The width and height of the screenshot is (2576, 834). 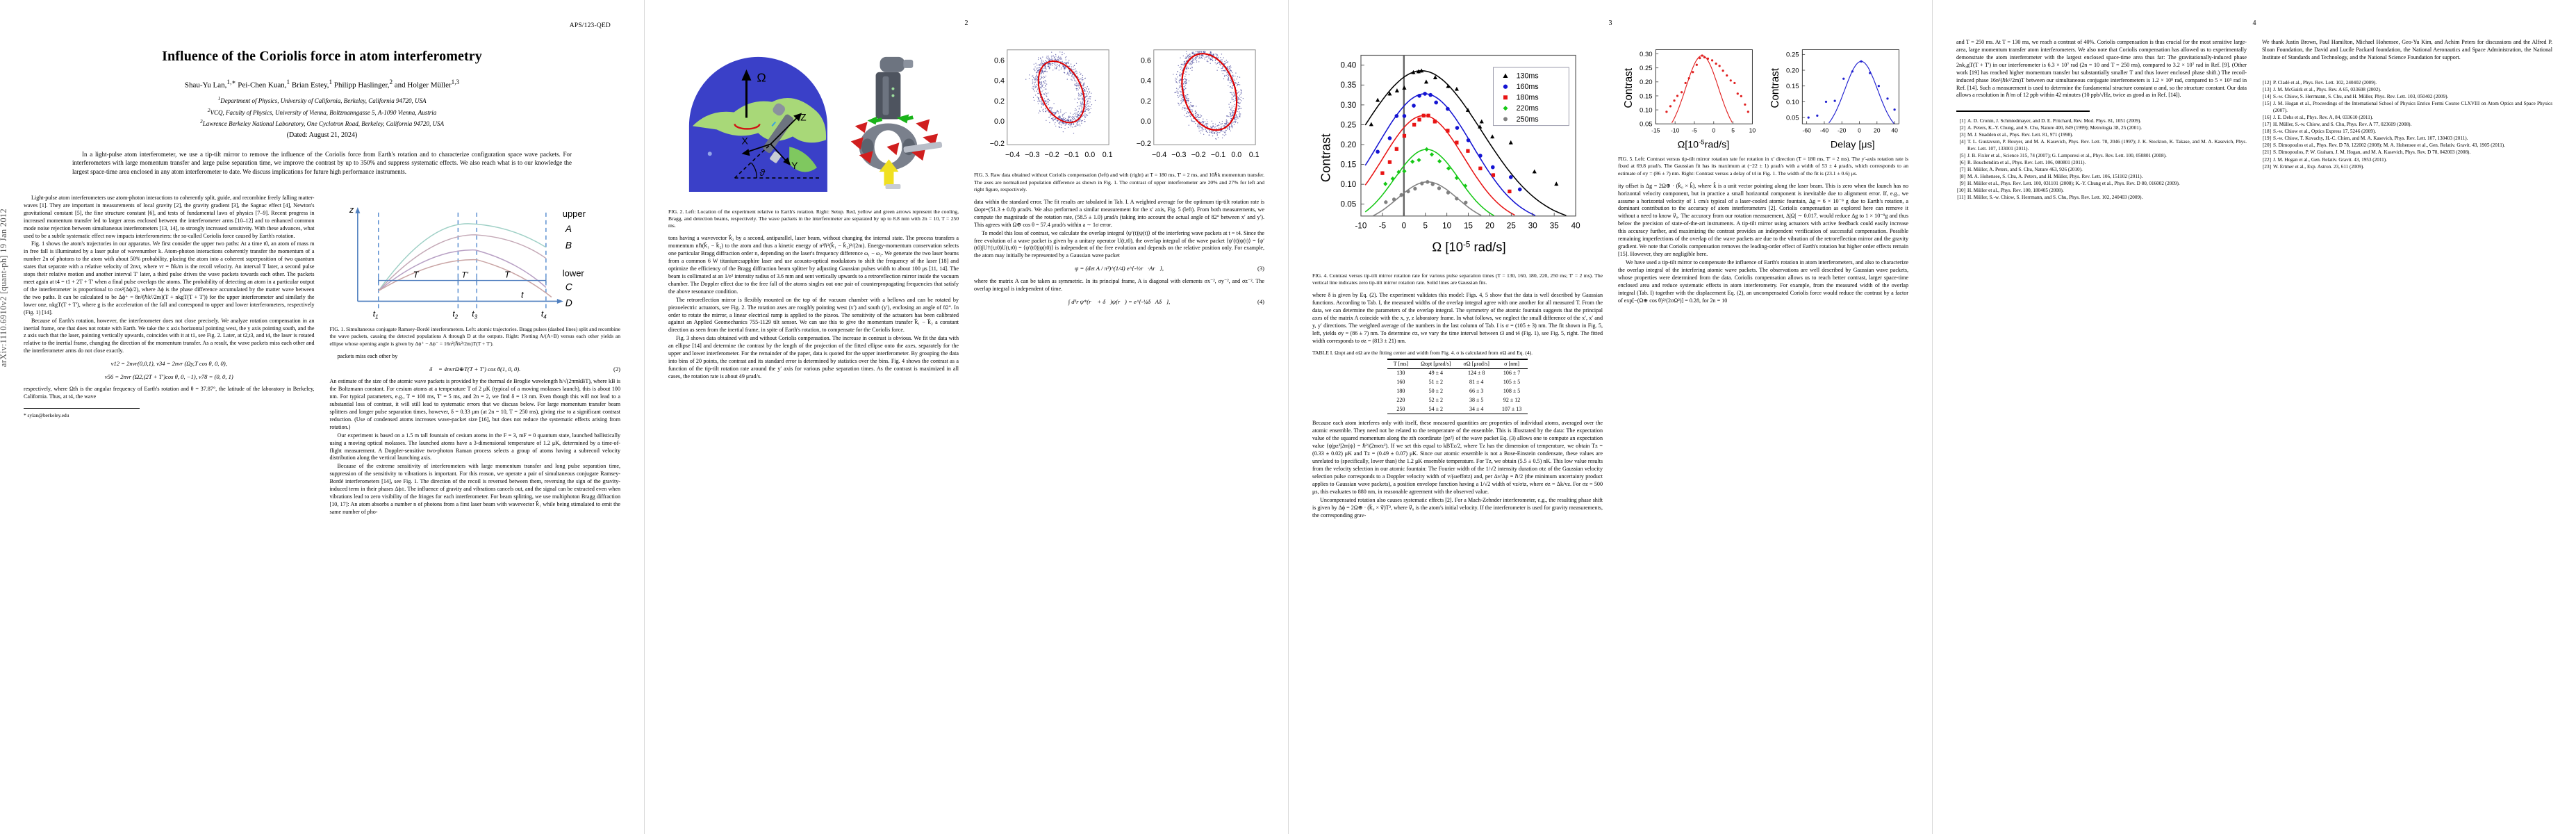 What do you see at coordinates (1457, 382) in the screenshot?
I see `table-row: 160 51 ± 2 81 ± 4 105 ± 5` at bounding box center [1457, 382].